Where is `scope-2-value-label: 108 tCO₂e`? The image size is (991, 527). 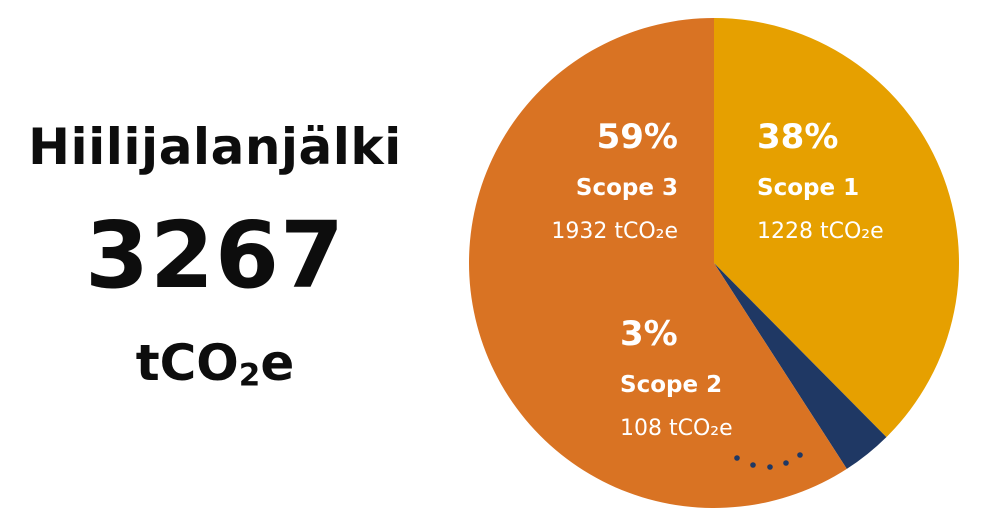 scope-2-value-label: 108 tCO₂e is located at coordinates (676, 428).